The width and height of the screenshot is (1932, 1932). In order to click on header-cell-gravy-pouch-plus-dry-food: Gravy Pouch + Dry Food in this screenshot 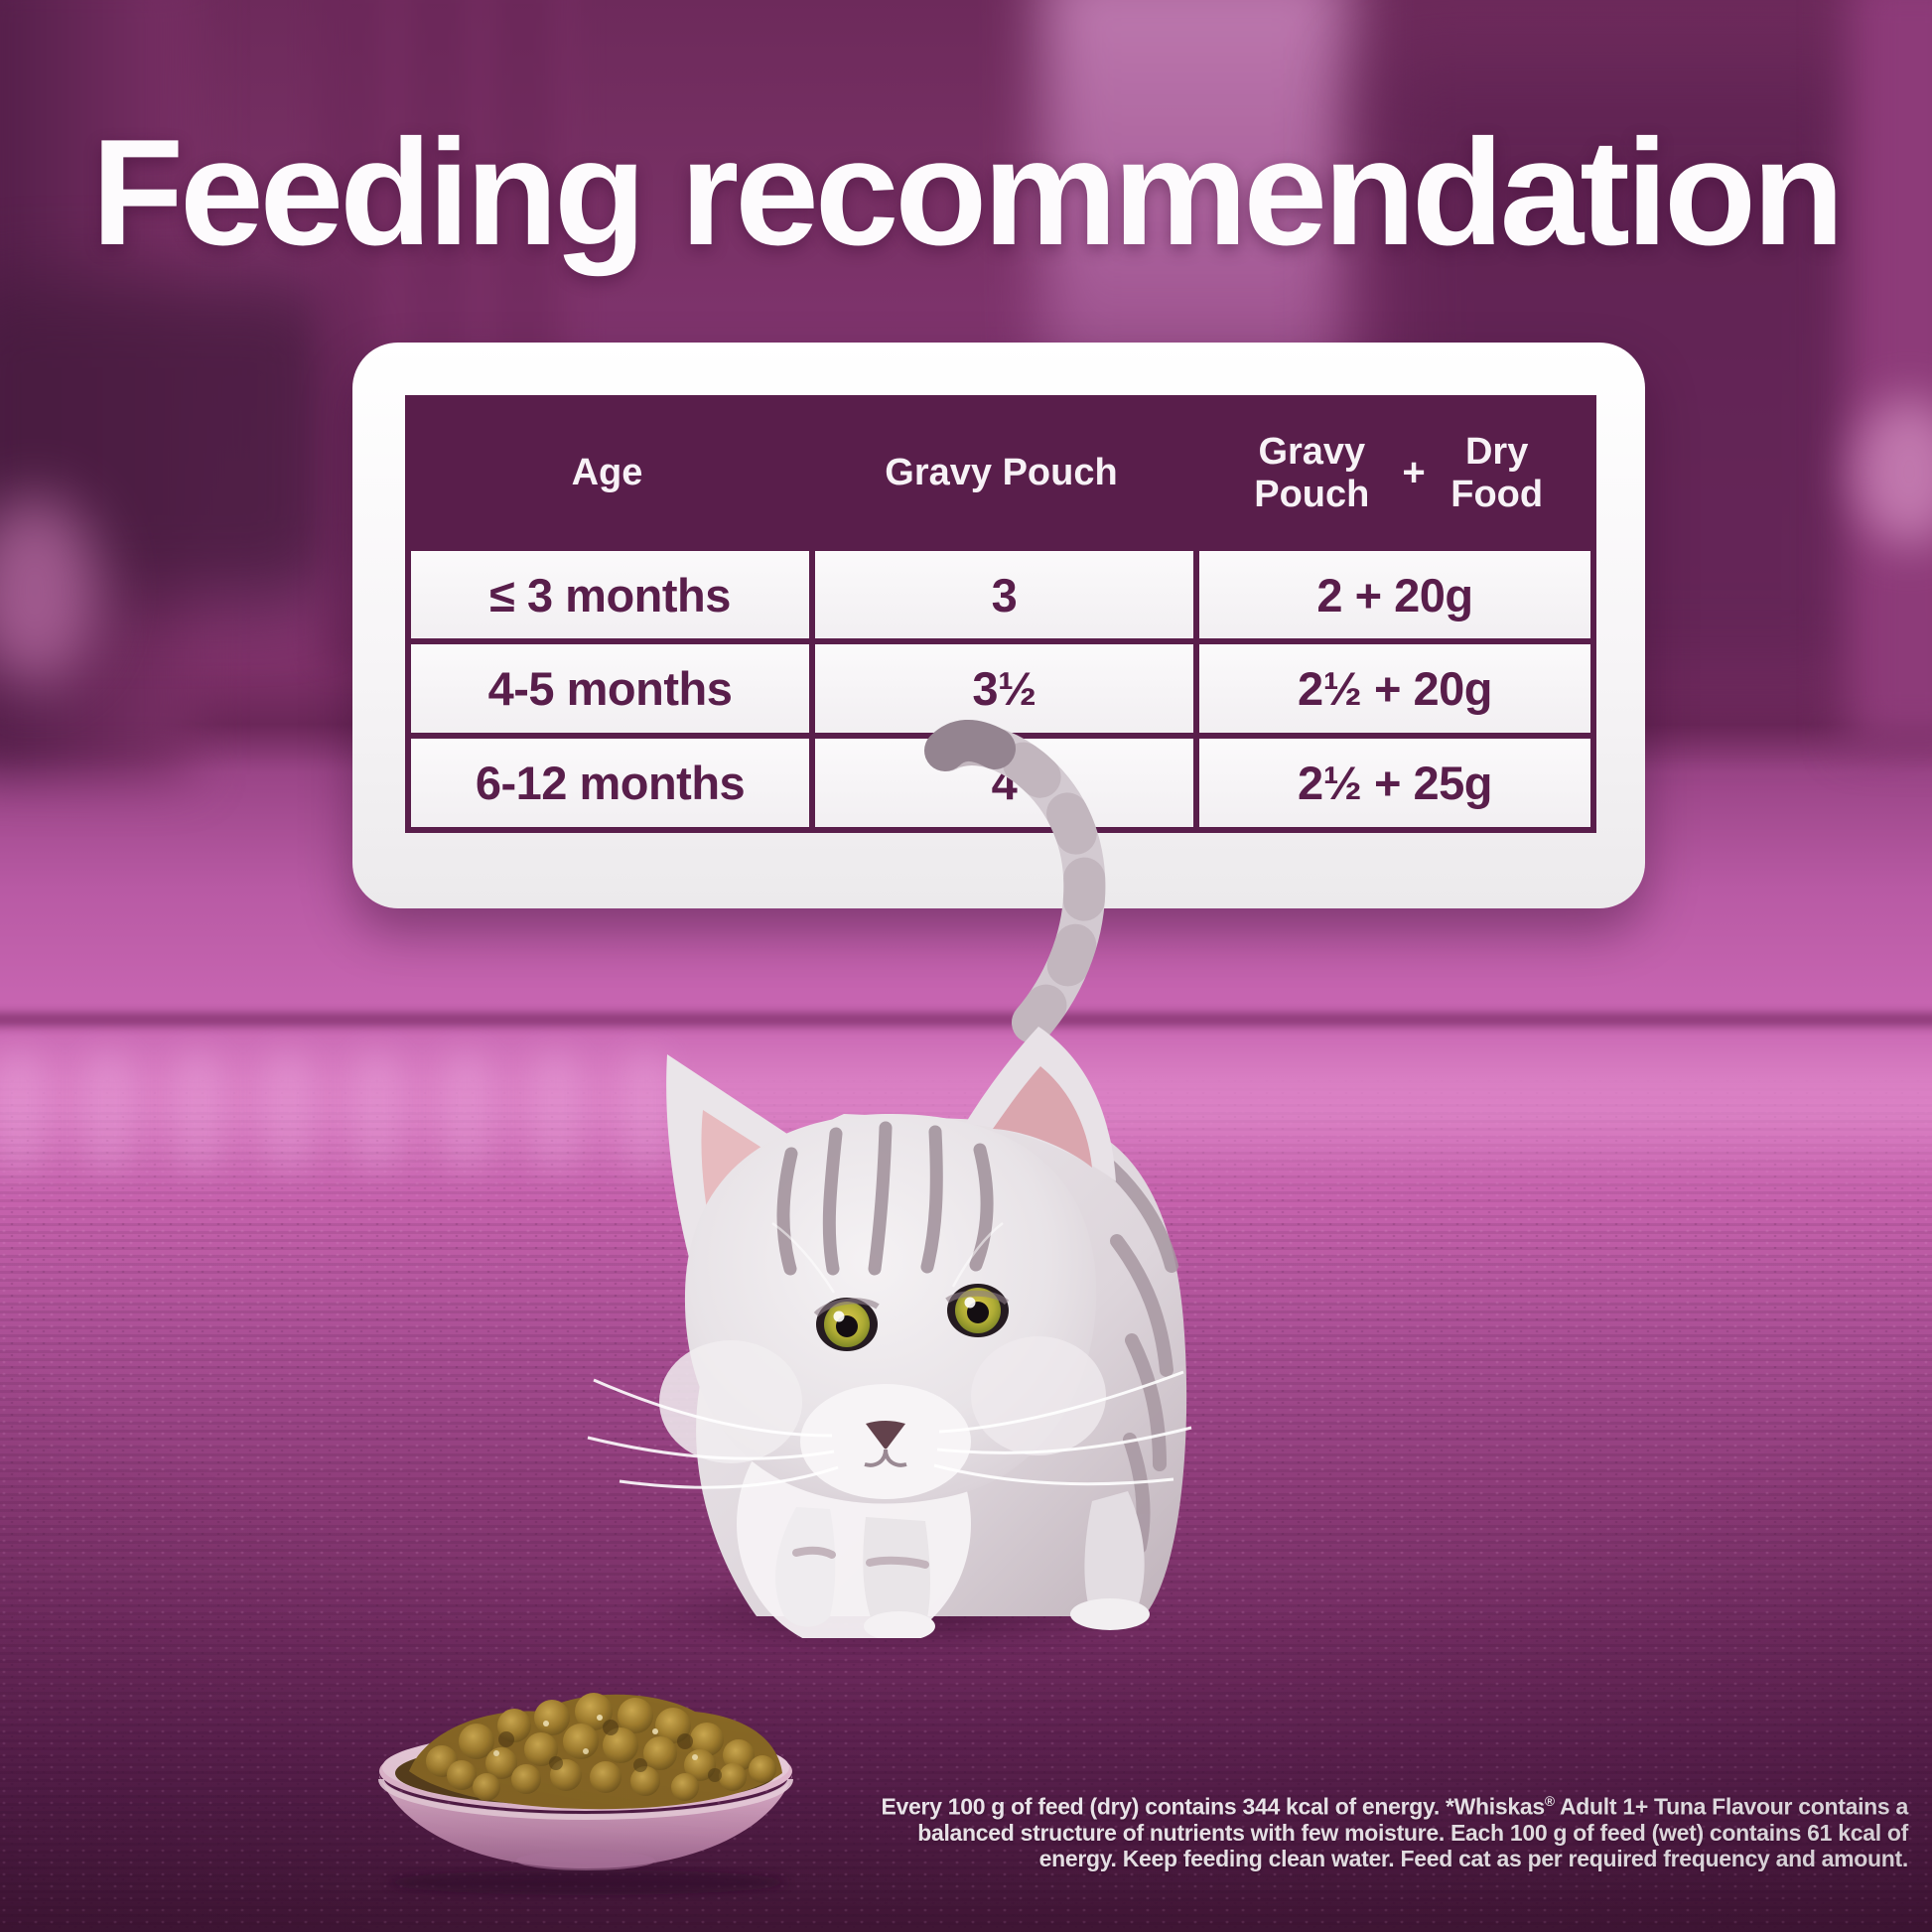, I will do `click(1395, 473)`.